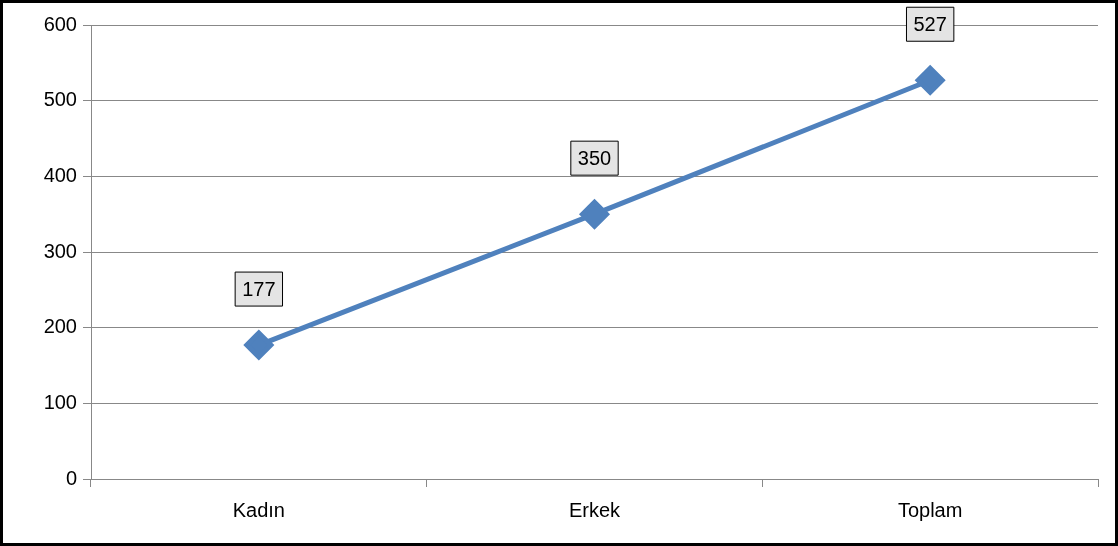 The height and width of the screenshot is (546, 1118). Describe the element at coordinates (60, 250) in the screenshot. I see `y-tick-label: 300` at that location.